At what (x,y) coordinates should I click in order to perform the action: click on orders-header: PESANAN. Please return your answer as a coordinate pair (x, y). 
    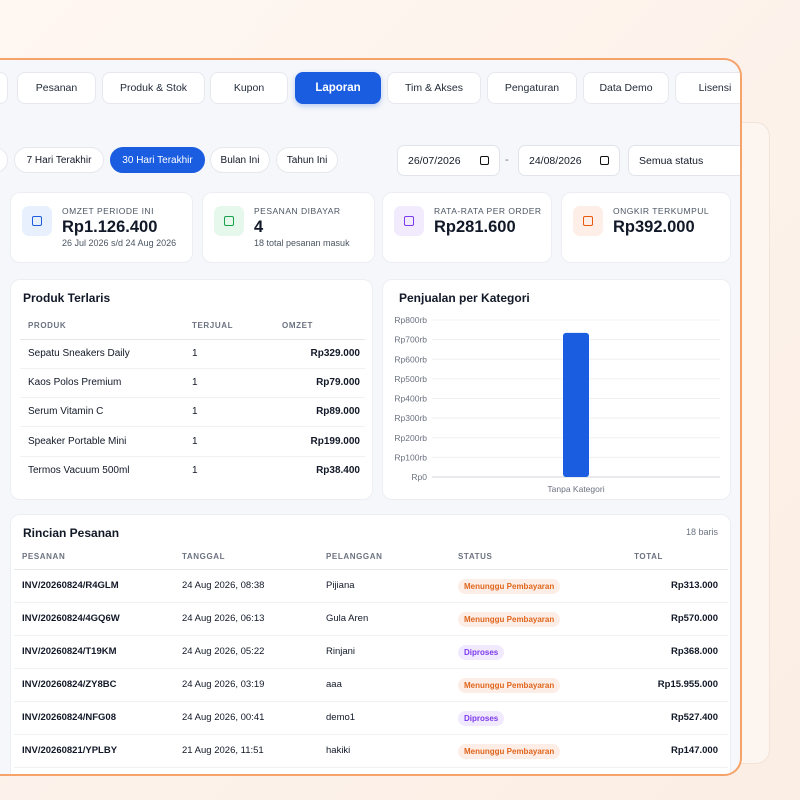
    Looking at the image, I should click on (44, 556).